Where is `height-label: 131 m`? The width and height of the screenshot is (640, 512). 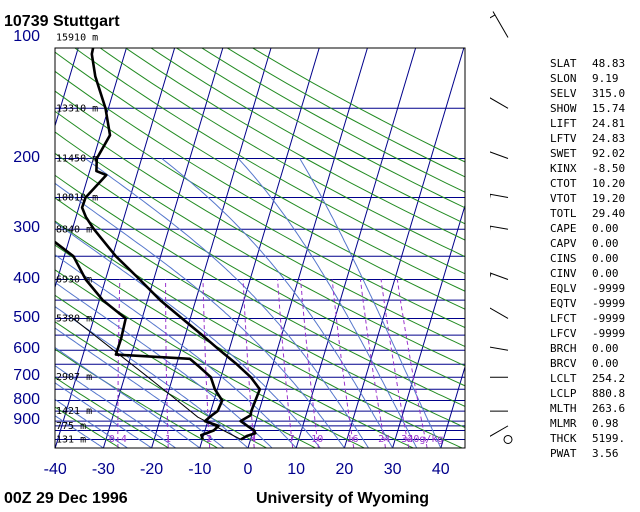
height-label: 131 m is located at coordinates (71, 440).